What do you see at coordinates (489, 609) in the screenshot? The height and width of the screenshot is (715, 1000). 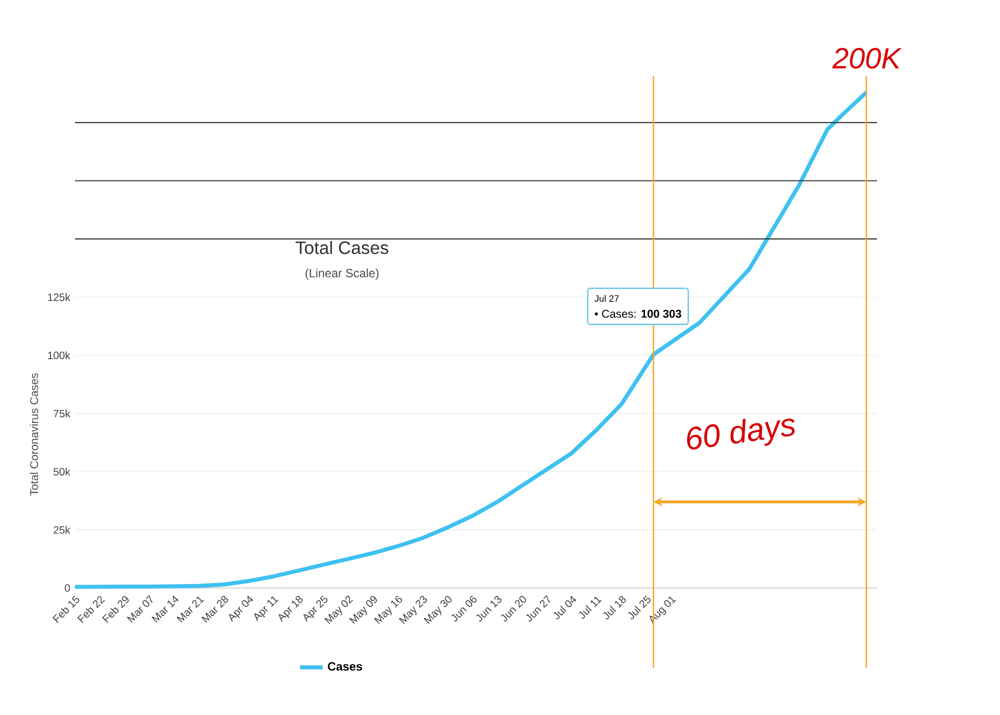 I see `x-tick-label: Jun 13` at bounding box center [489, 609].